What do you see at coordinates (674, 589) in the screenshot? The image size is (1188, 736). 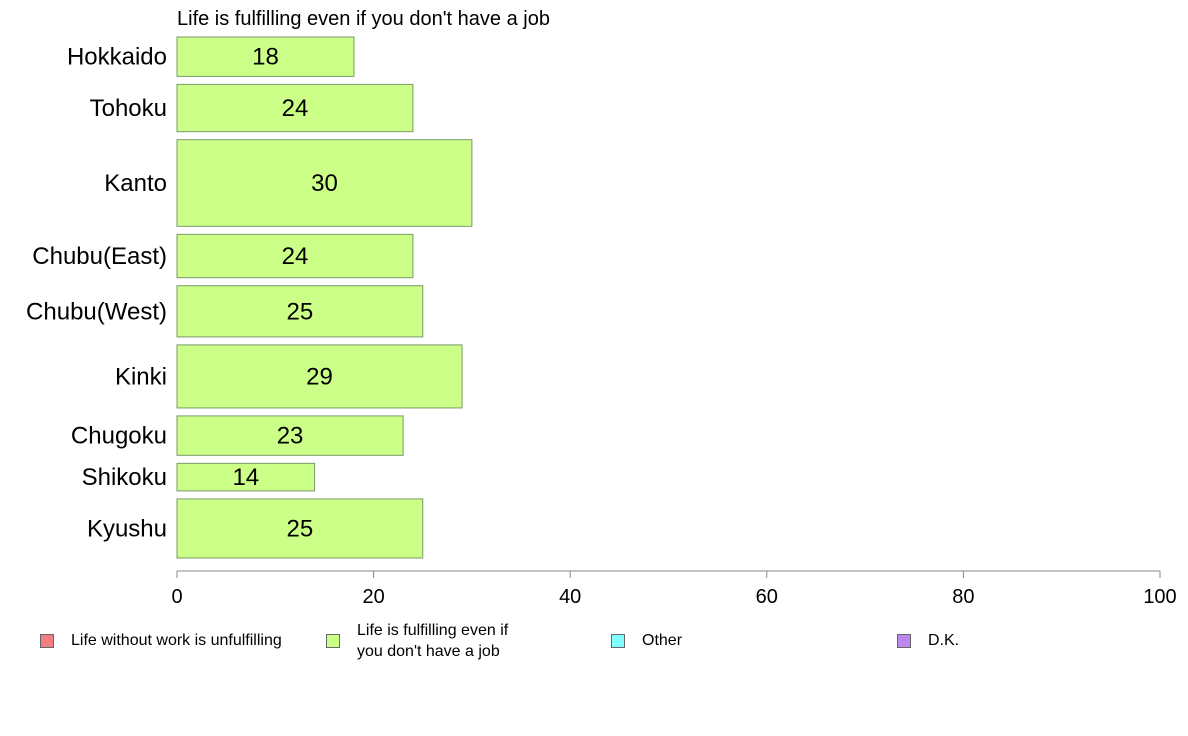 I see `x-axis: 0 20 40 60 80 100` at bounding box center [674, 589].